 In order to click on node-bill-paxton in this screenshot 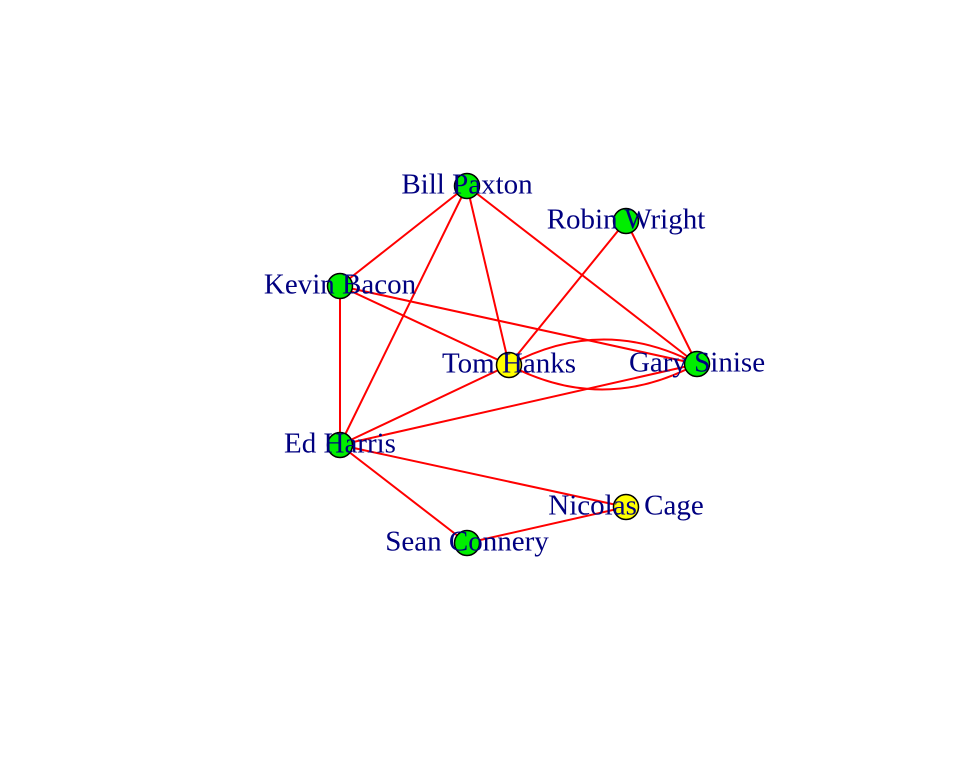, I will do `click(467, 186)`.